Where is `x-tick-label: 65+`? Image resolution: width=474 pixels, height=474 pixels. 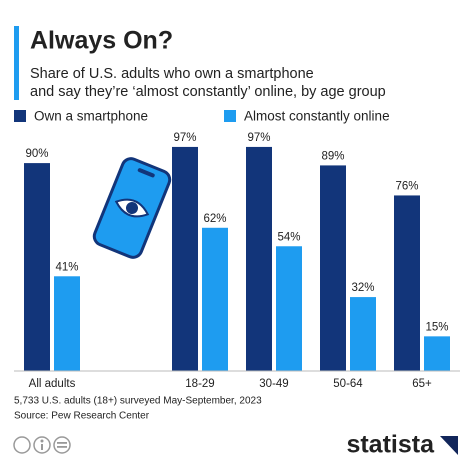
x-tick-label: 65+ is located at coordinates (422, 384).